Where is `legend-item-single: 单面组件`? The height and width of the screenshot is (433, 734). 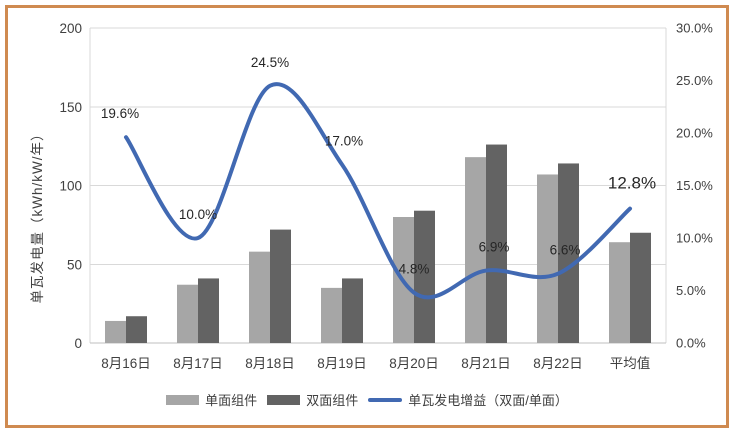
legend-item-single: 单面组件 is located at coordinates (211, 399).